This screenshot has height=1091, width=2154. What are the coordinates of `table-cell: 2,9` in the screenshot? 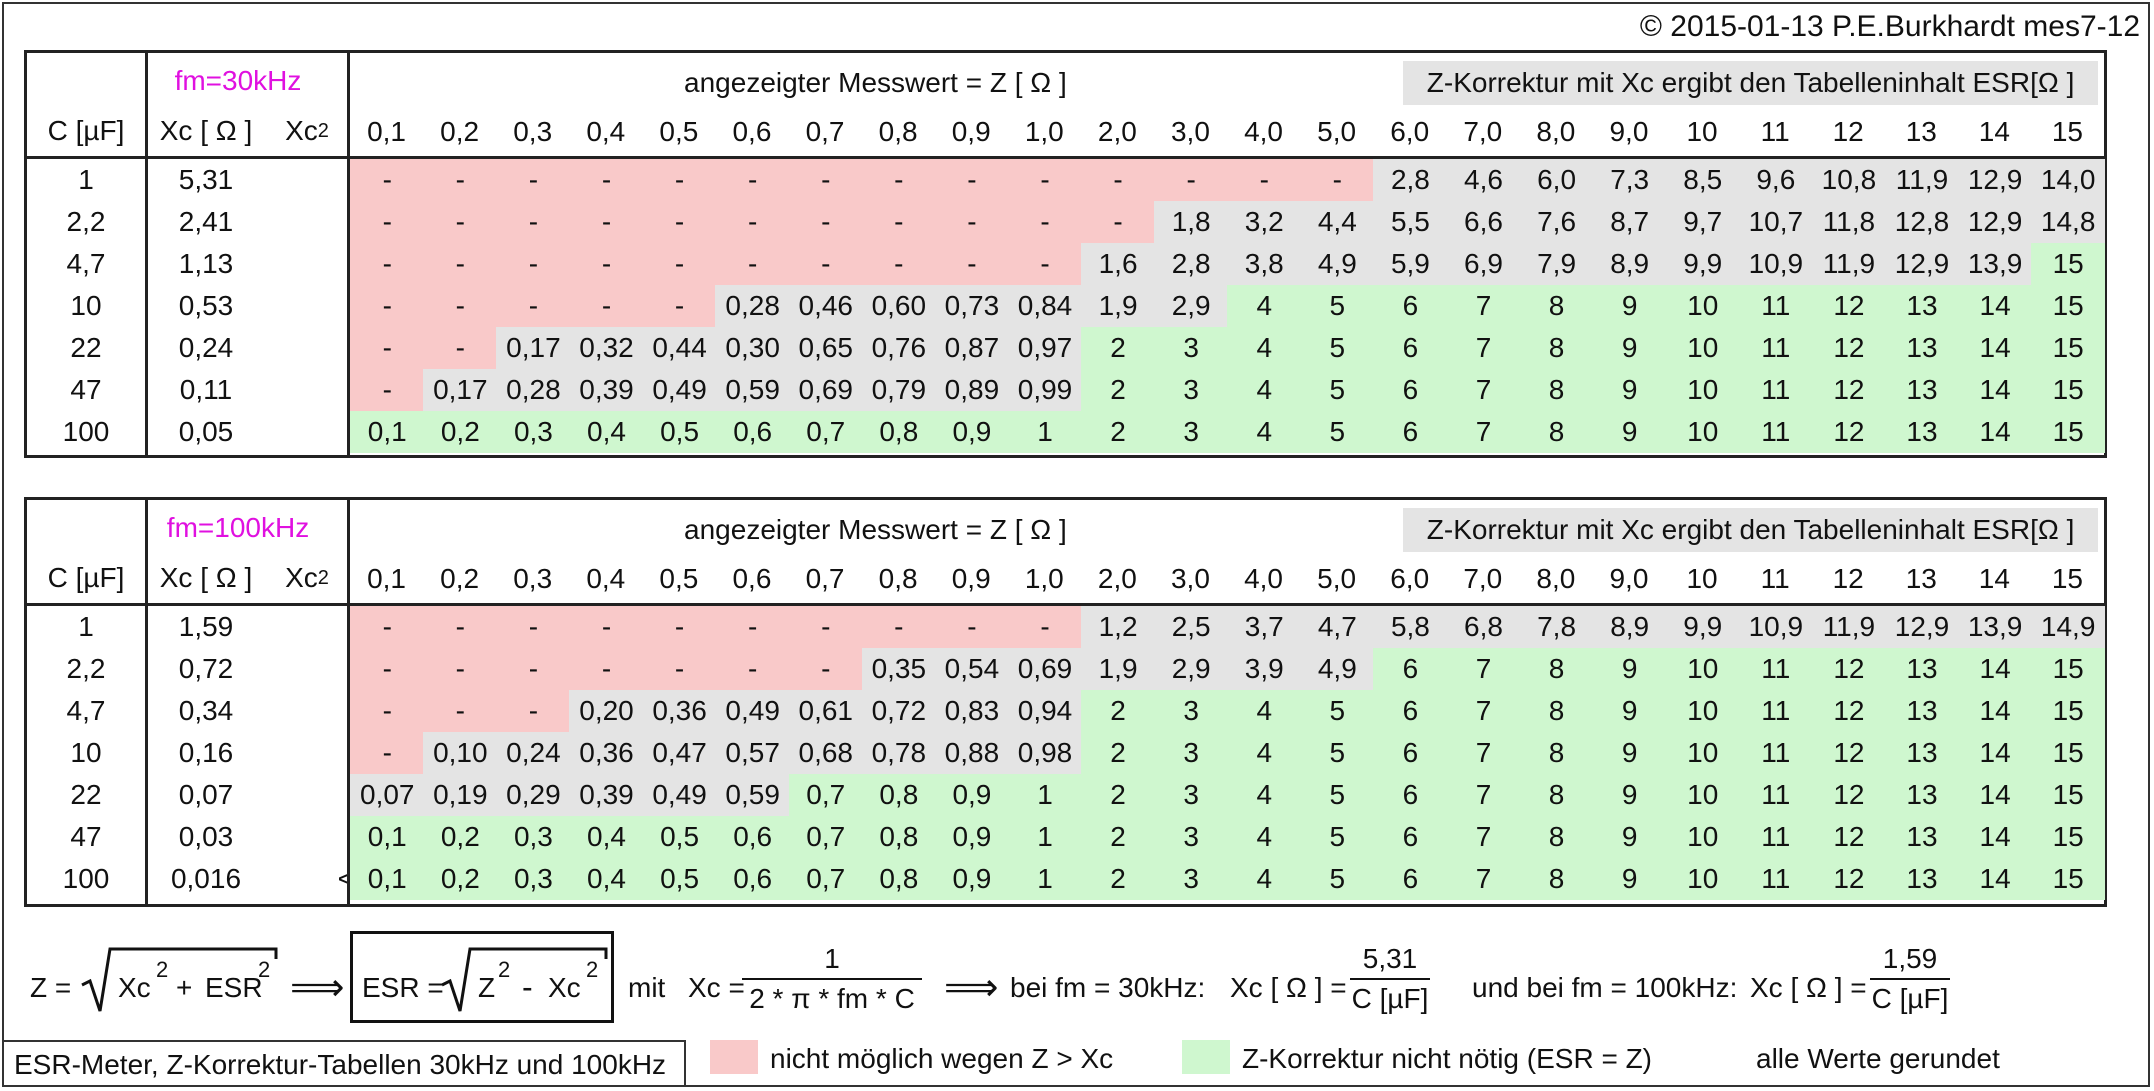 It's located at (1191, 306).